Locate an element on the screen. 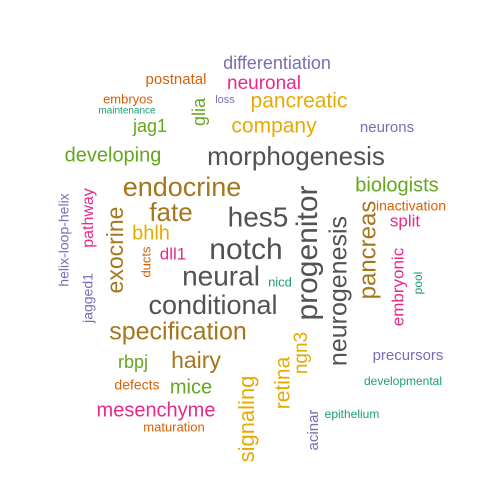 The image size is (500, 500). word-jag1: jag1 is located at coordinates (149, 126).